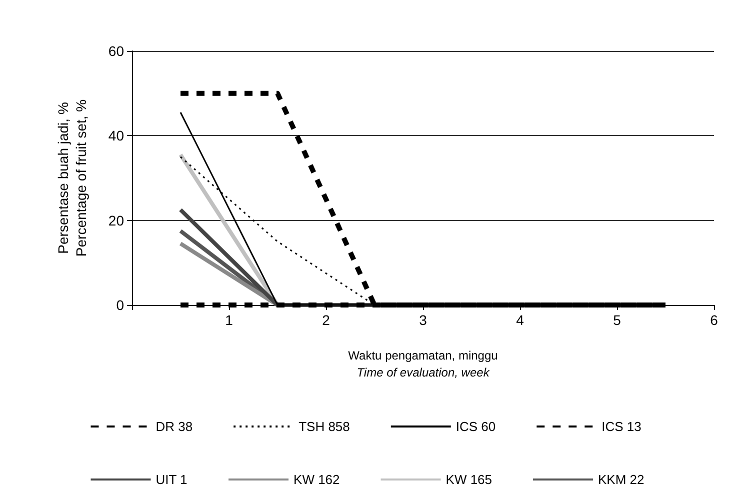 Image resolution: width=734 pixels, height=499 pixels. What do you see at coordinates (172, 479) in the screenshot?
I see `legend-label: UIT 1` at bounding box center [172, 479].